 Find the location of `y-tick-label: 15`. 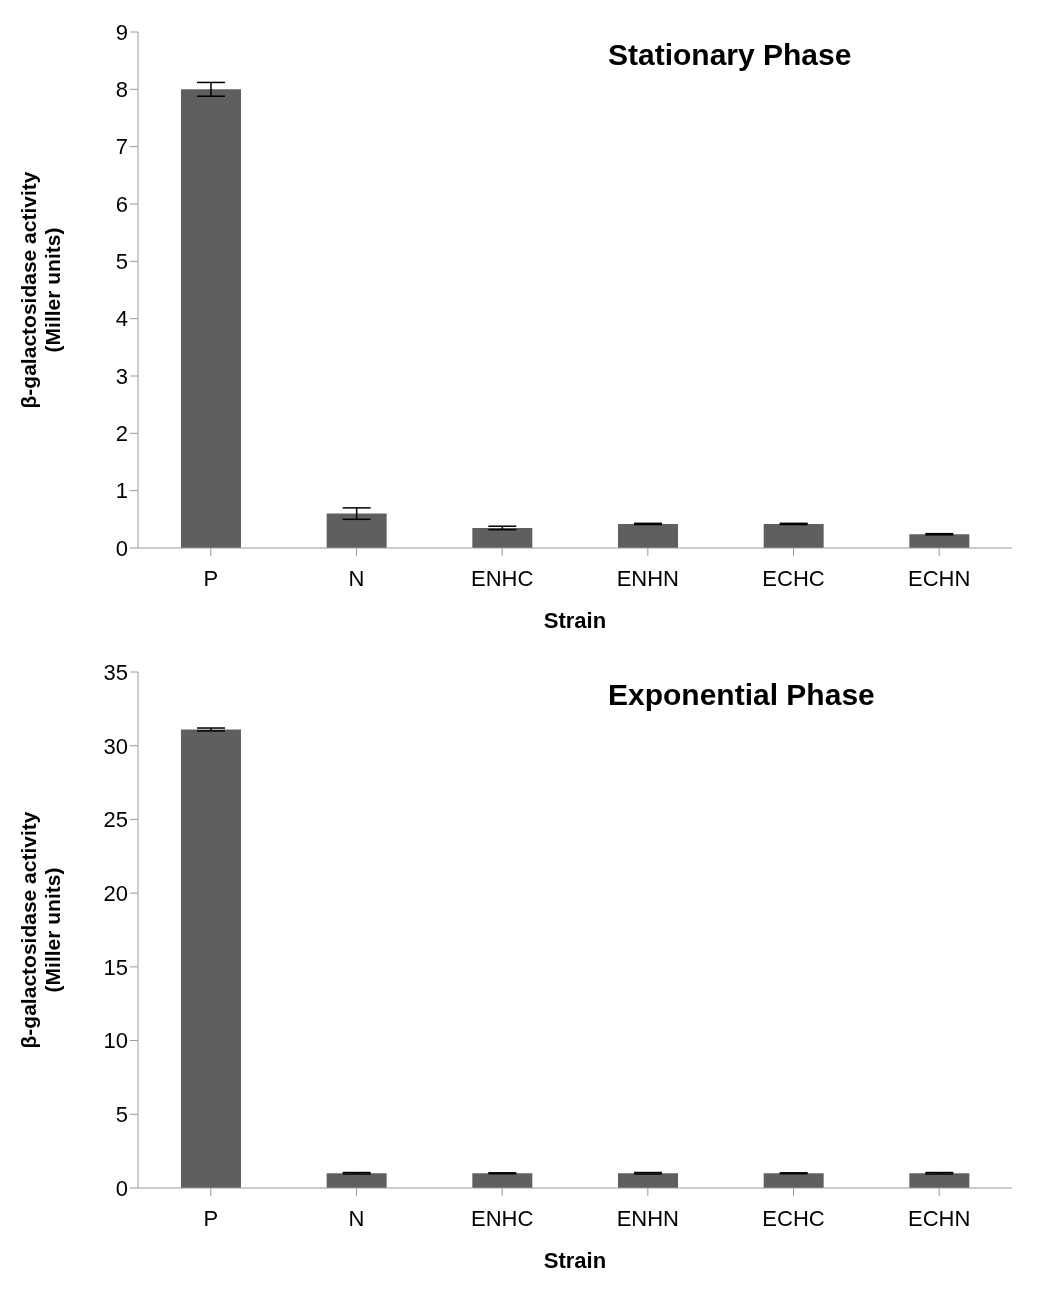

y-tick-label: 15 is located at coordinates (115, 967).